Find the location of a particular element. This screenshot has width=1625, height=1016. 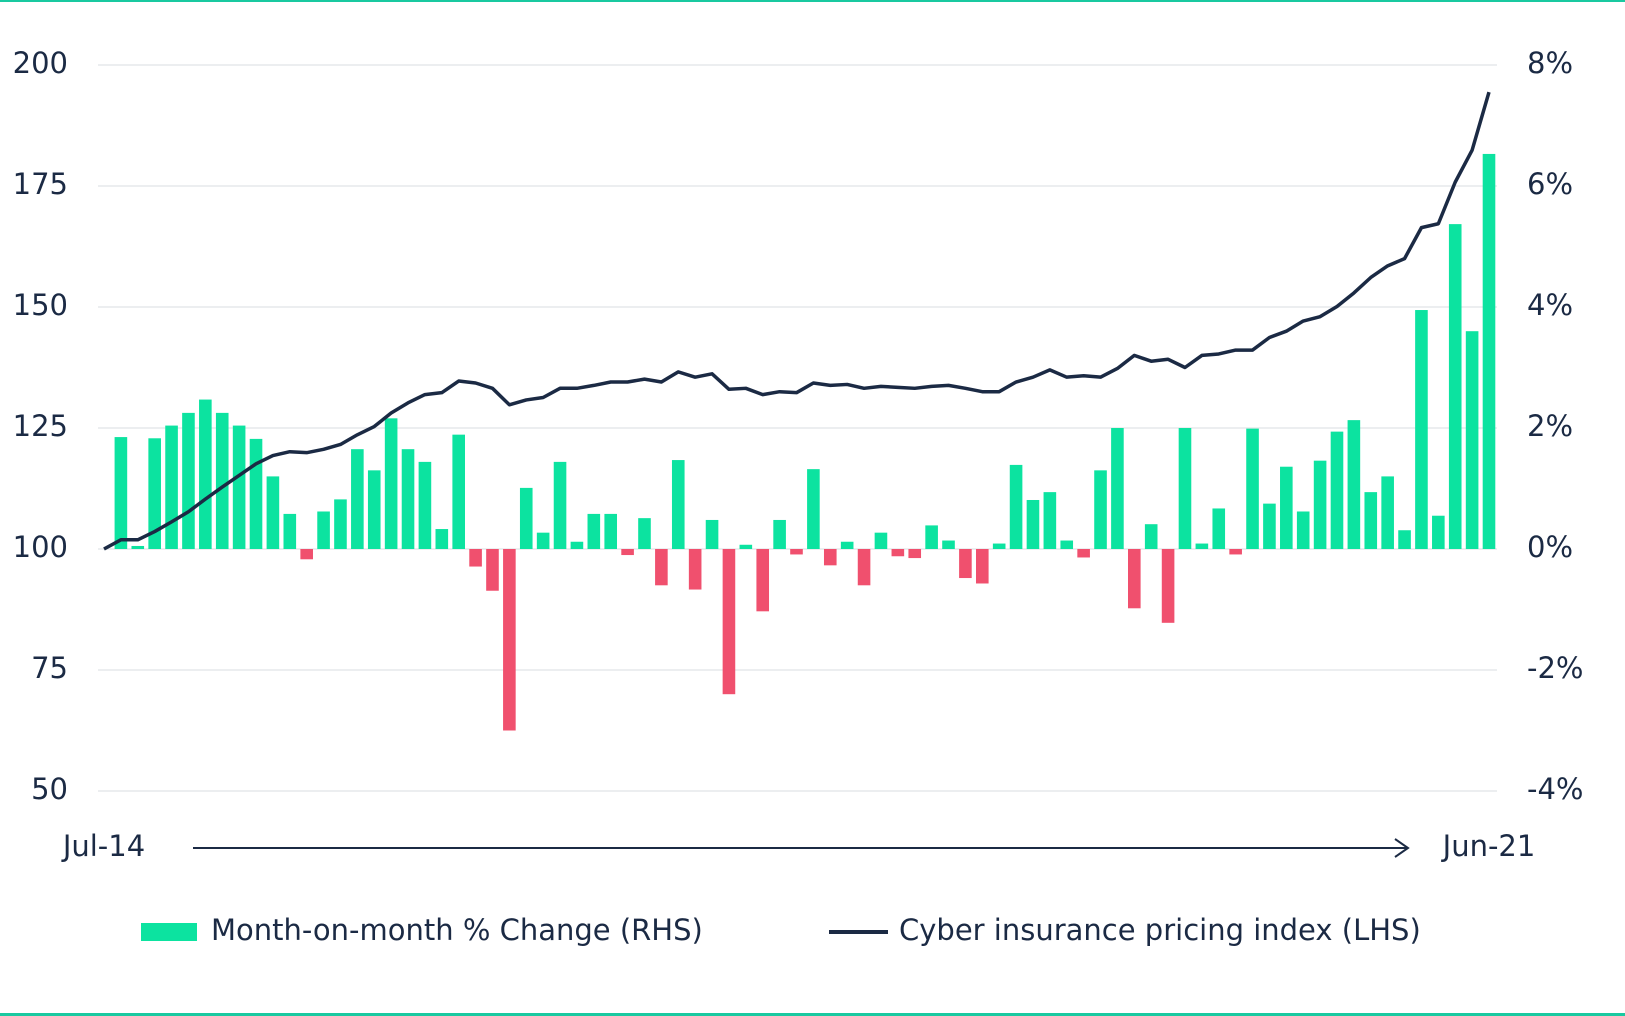

legend-label: Cyber insurance pricing index (LHS) is located at coordinates (1160, 930).